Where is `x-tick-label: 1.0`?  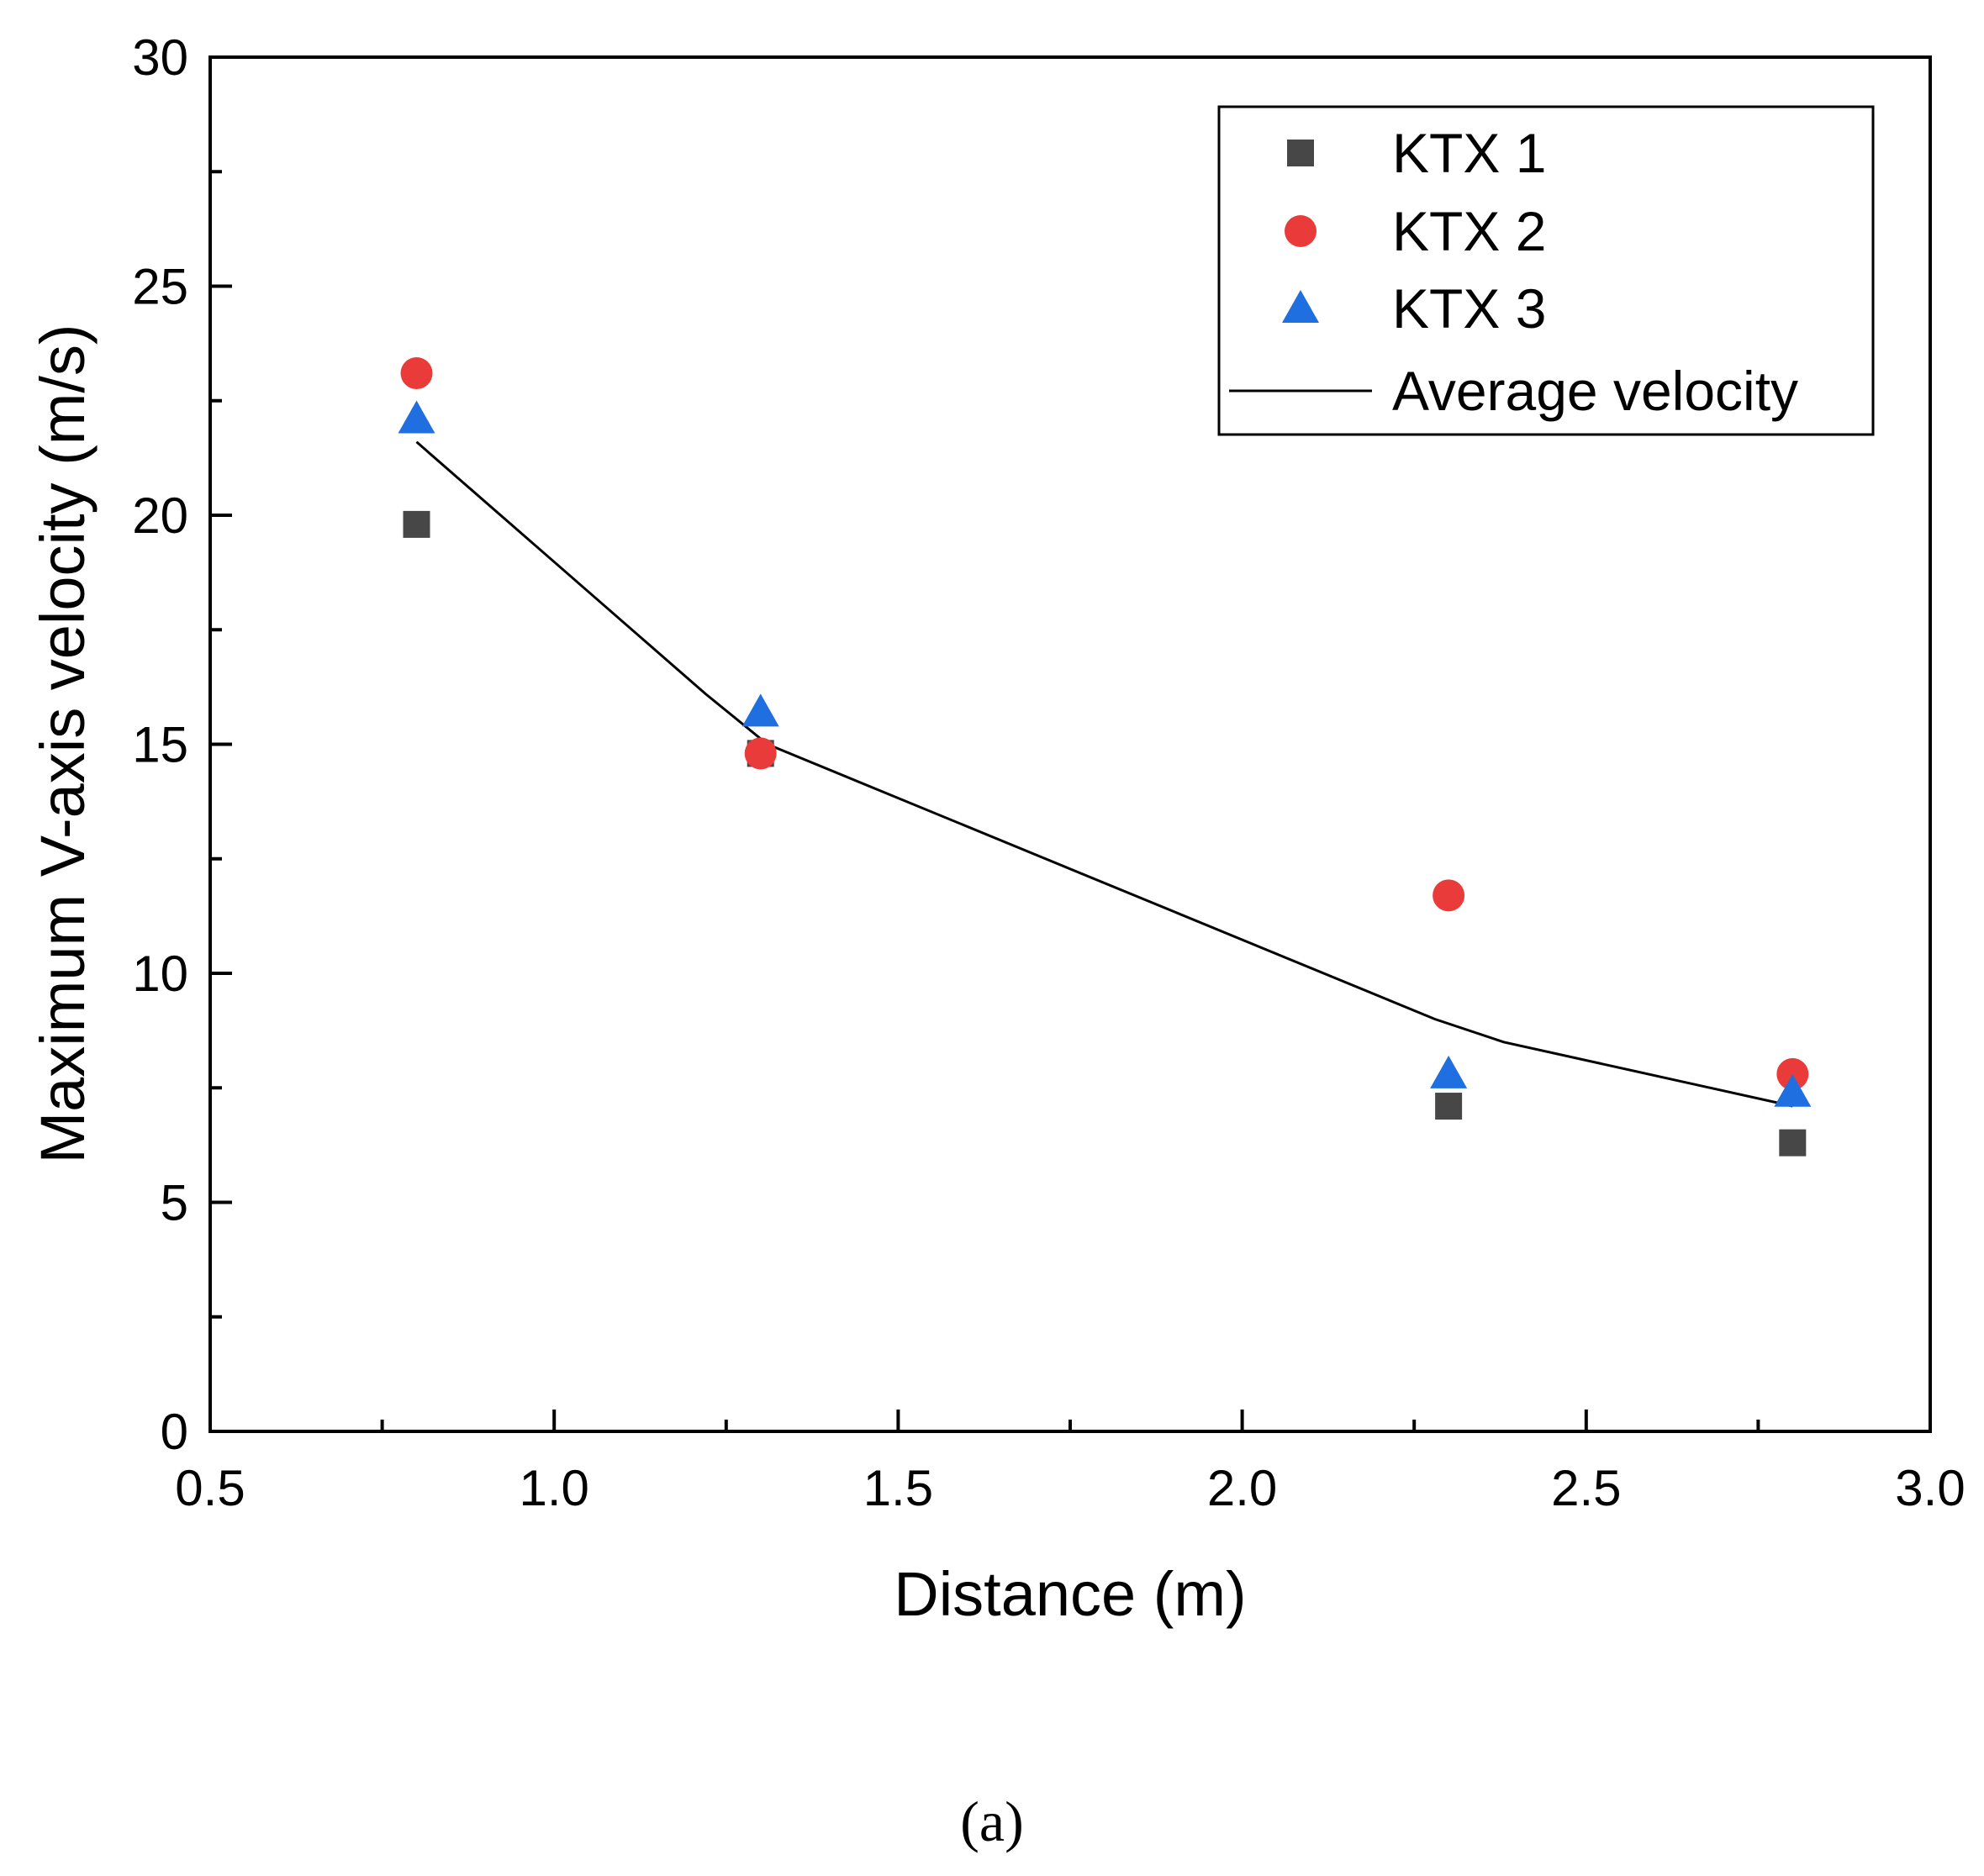 x-tick-label: 1.0 is located at coordinates (553, 1488).